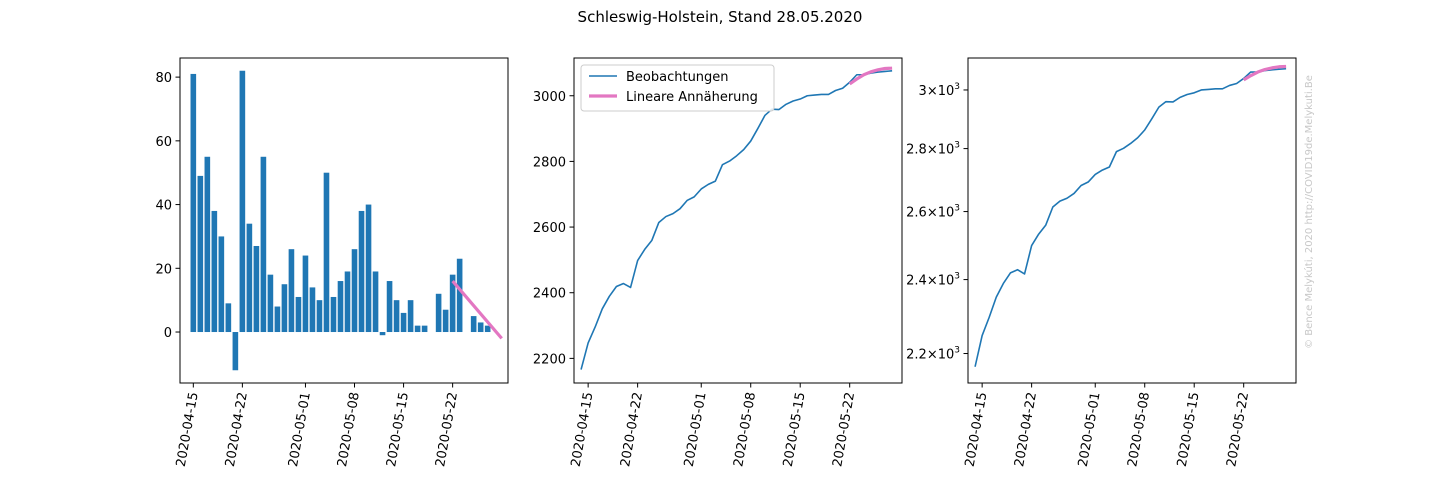 This screenshot has width=1440, height=480. Describe the element at coordinates (692, 97) in the screenshot. I see `legend-label-fit: Lineare Annäherung` at that location.